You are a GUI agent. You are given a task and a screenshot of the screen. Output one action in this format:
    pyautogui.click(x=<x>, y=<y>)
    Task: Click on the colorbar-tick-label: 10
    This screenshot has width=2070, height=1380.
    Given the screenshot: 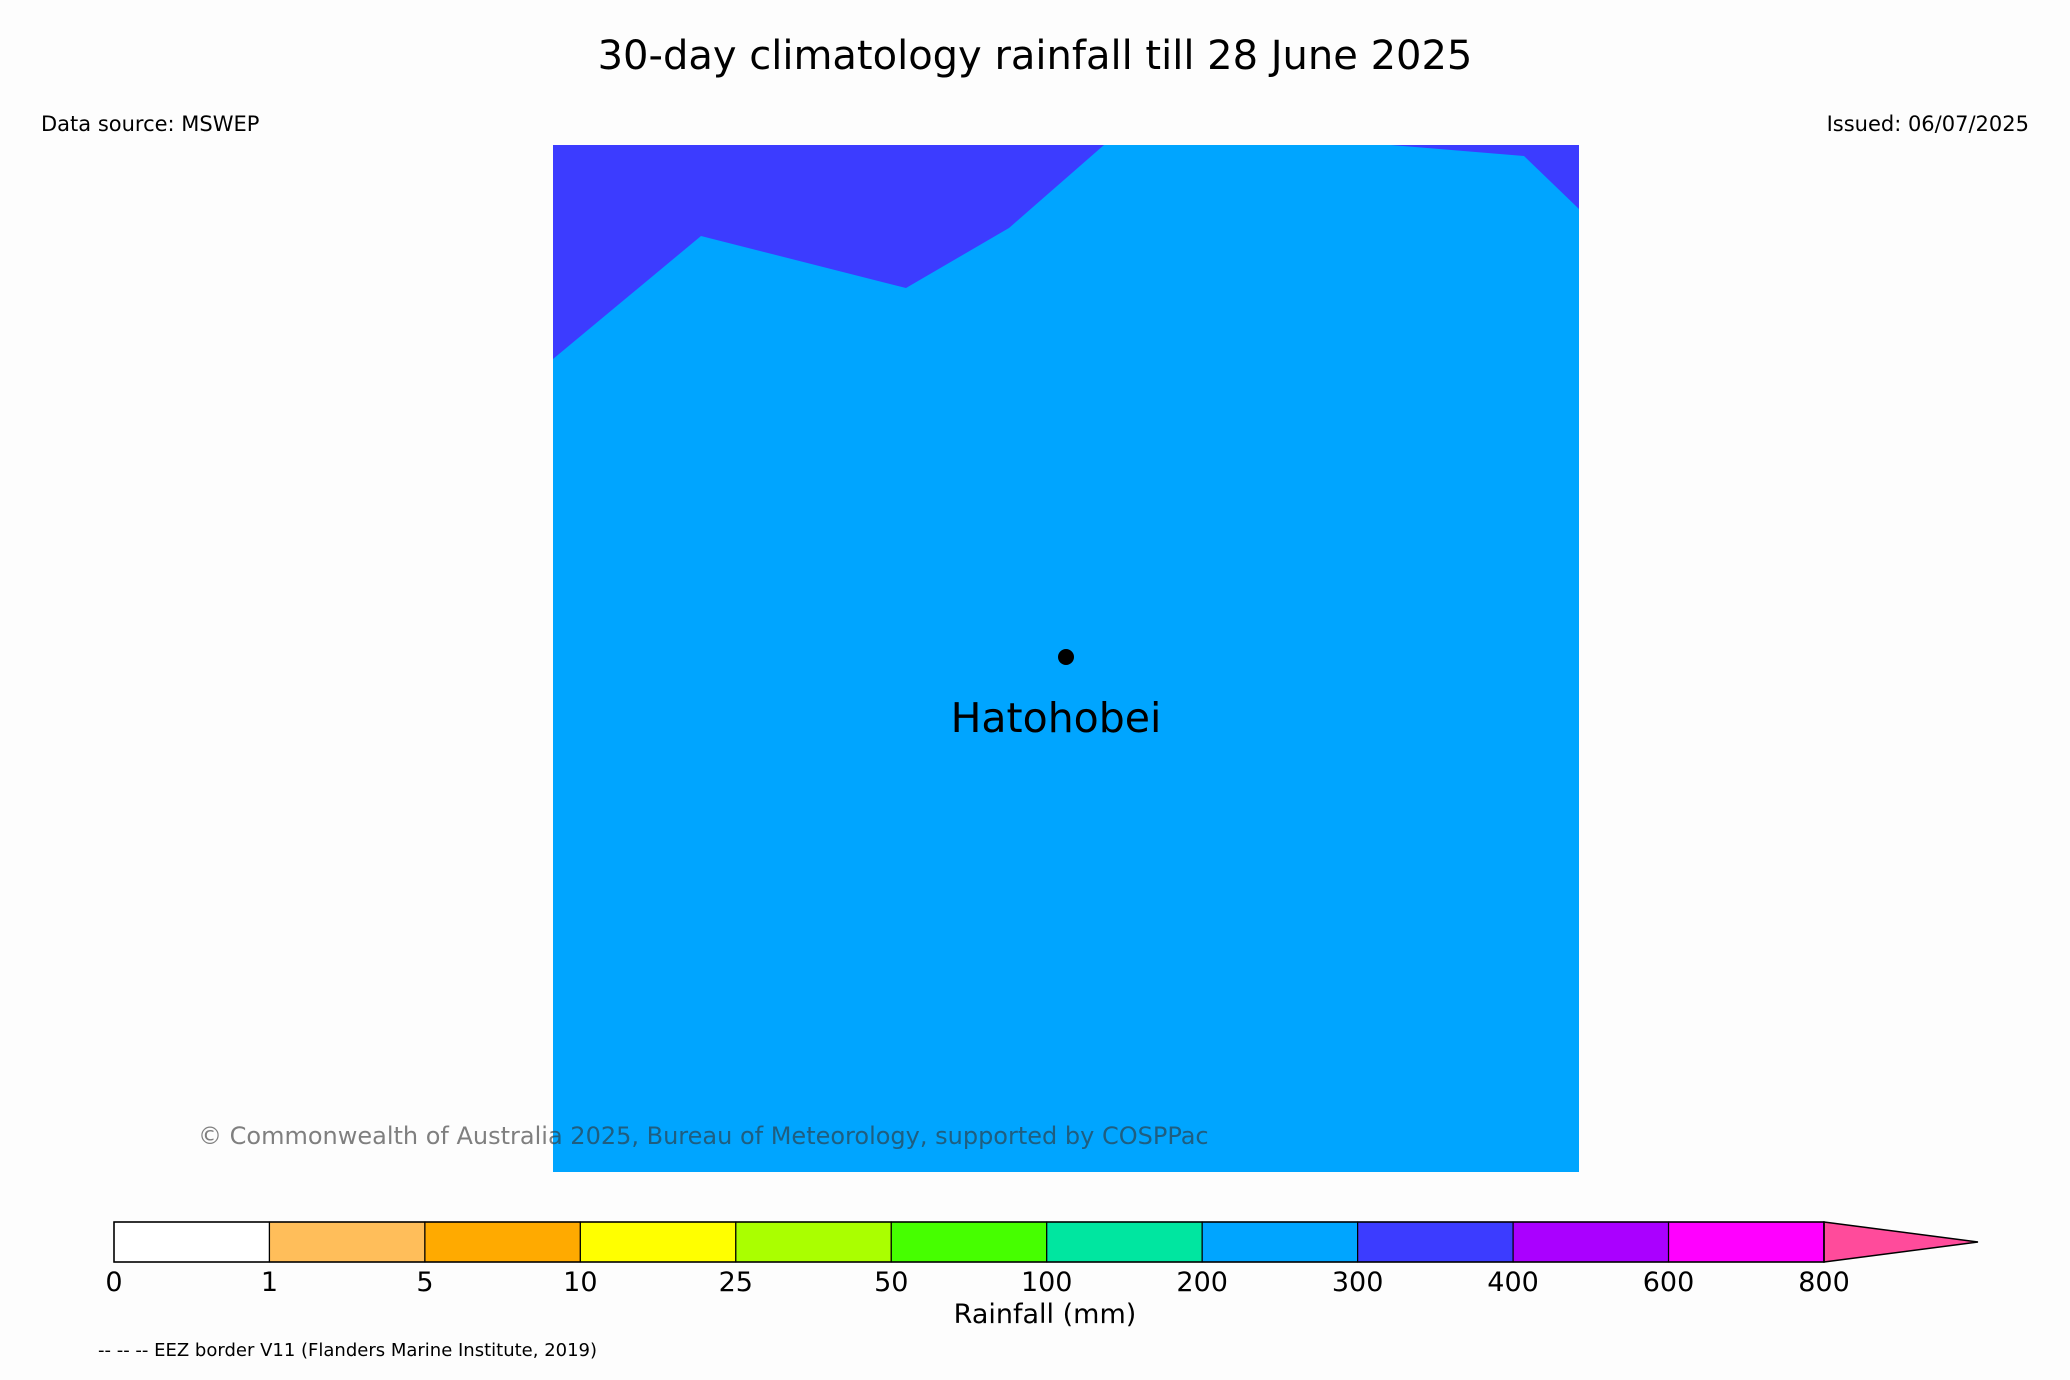 What is the action you would take?
    pyautogui.click(x=580, y=1282)
    